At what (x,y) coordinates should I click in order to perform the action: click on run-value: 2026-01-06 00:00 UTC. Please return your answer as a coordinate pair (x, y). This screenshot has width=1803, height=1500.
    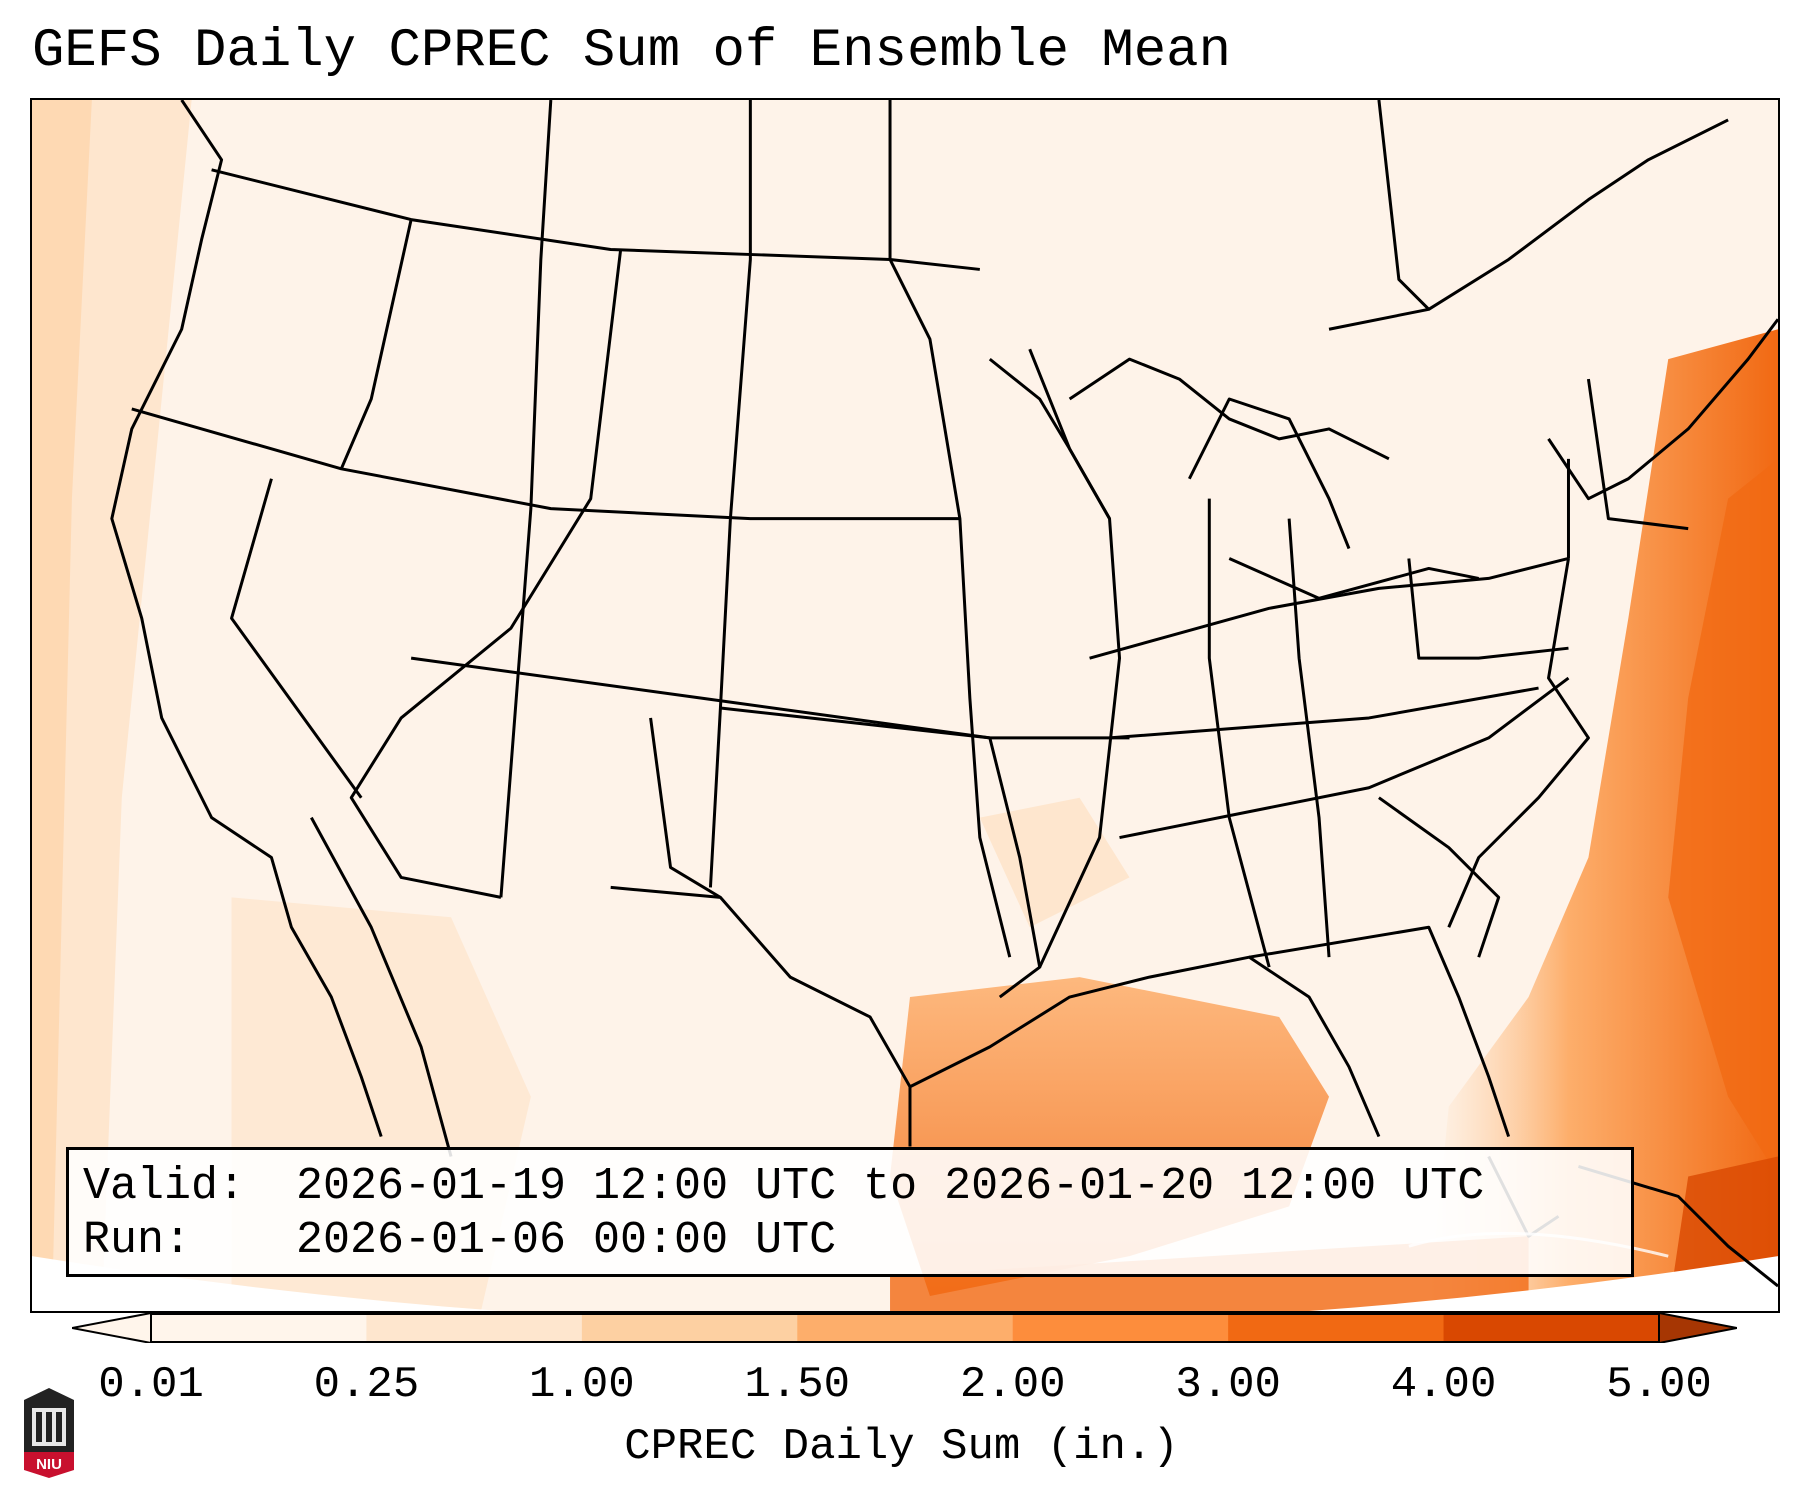
    Looking at the image, I should click on (566, 1240).